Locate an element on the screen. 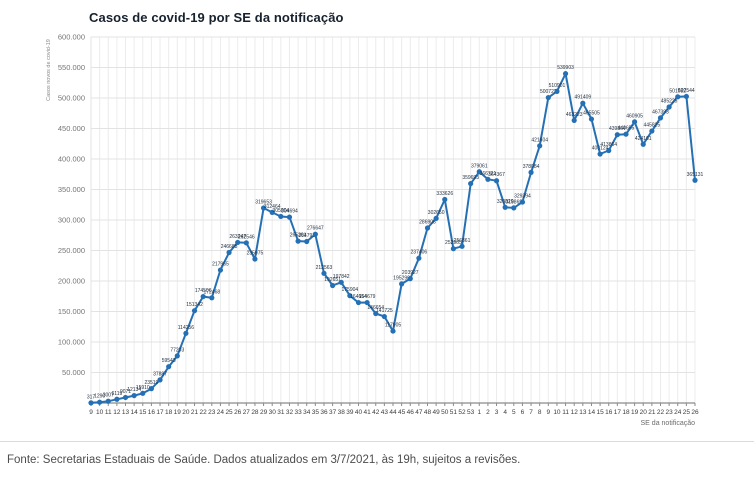 Image resolution: width=754 pixels, height=479 pixels. y-axis-tick-label: 250.000 is located at coordinates (71, 250).